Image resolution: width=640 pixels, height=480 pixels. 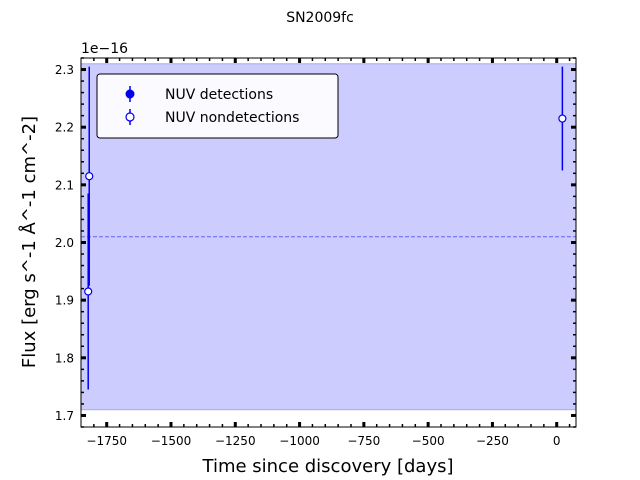 I want to click on y-tick-label: 2.2, so click(x=64, y=128).